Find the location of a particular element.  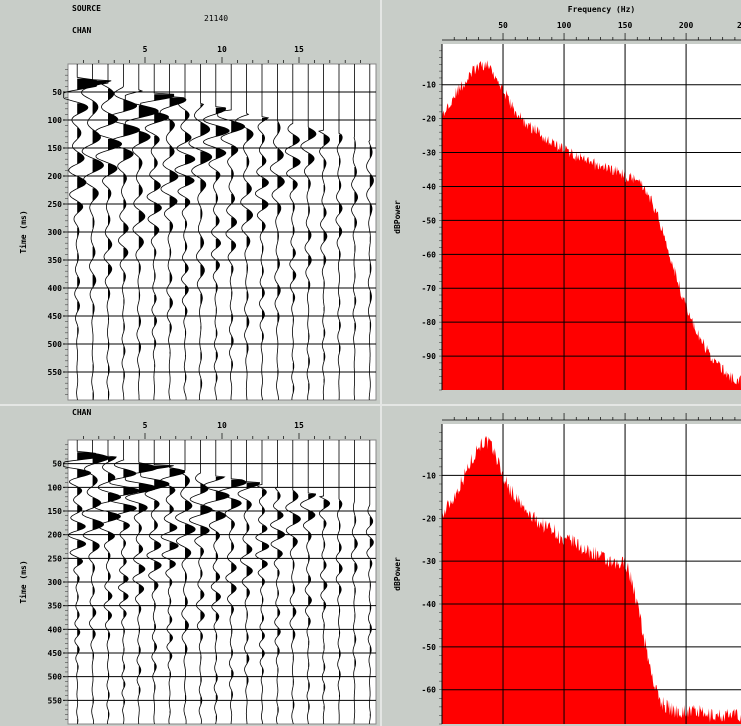

y-tick-label: -80 is located at coordinates (429, 322).